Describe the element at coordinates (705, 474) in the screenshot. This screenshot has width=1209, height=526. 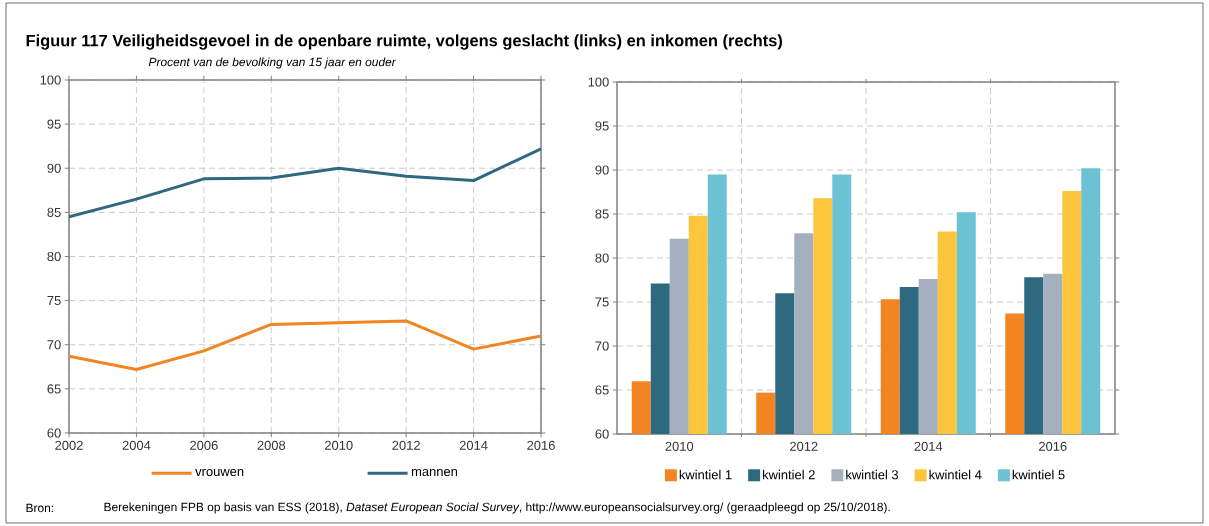
I see `legend-label: kwintiel 1` at that location.